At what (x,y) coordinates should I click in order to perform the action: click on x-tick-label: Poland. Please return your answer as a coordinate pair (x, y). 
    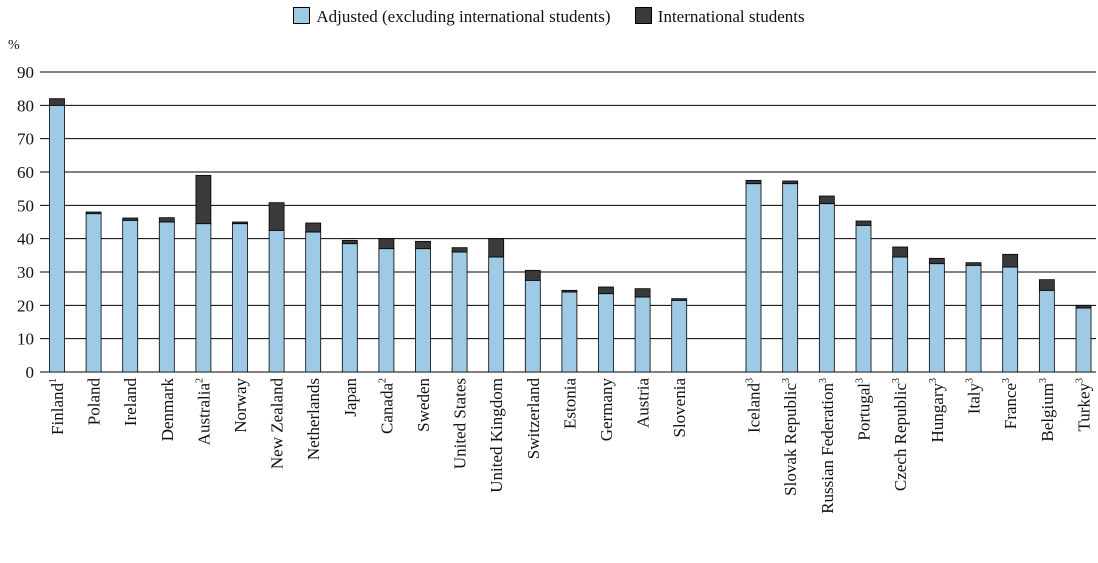
    Looking at the image, I should click on (94, 402).